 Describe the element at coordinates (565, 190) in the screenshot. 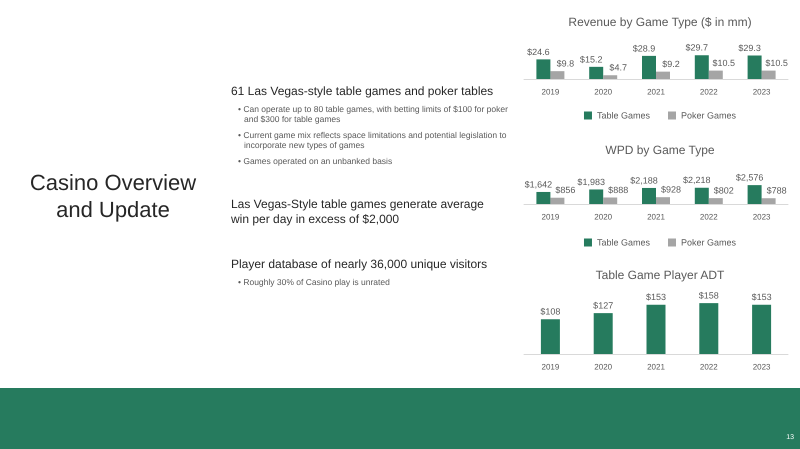

I see `data-label: $856` at that location.